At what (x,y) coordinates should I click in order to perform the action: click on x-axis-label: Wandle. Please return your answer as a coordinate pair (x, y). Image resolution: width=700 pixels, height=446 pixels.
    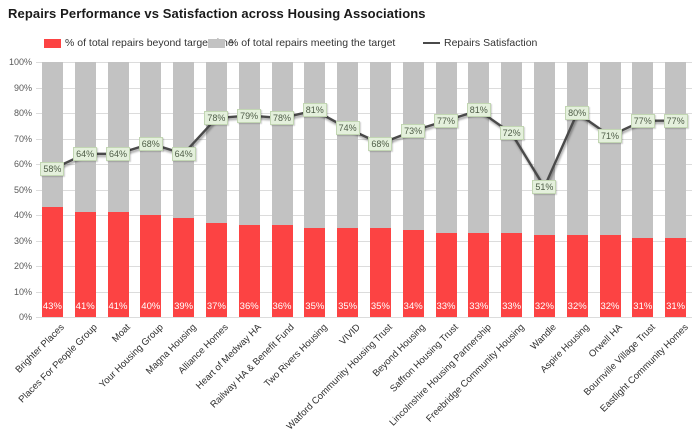
    Looking at the image, I should click on (544, 337).